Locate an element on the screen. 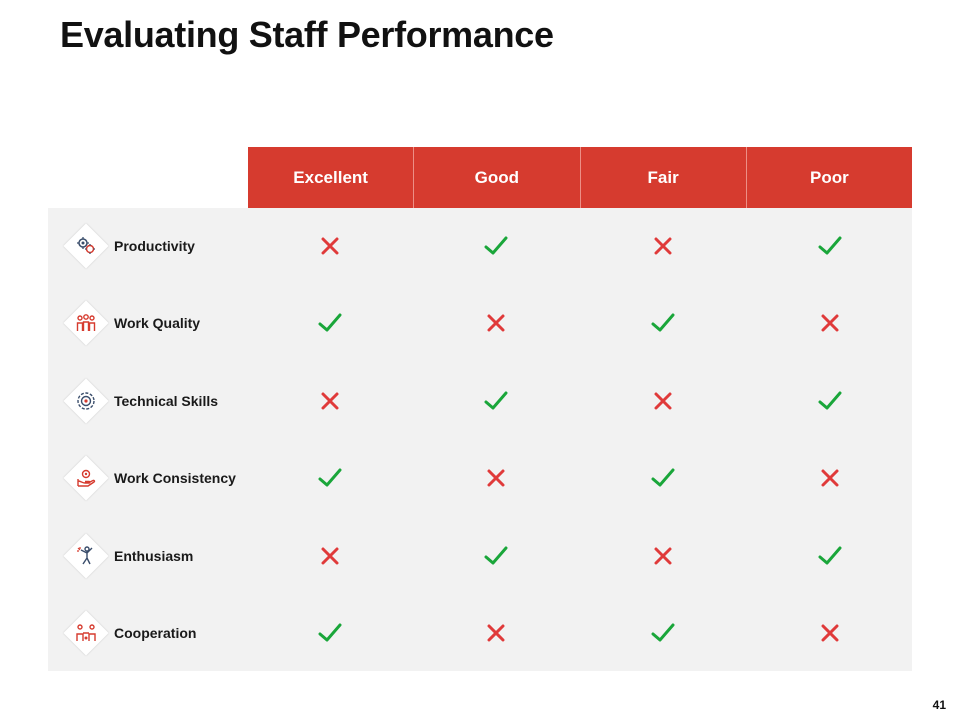  table-row: Work Consistency is located at coordinates (480, 478).